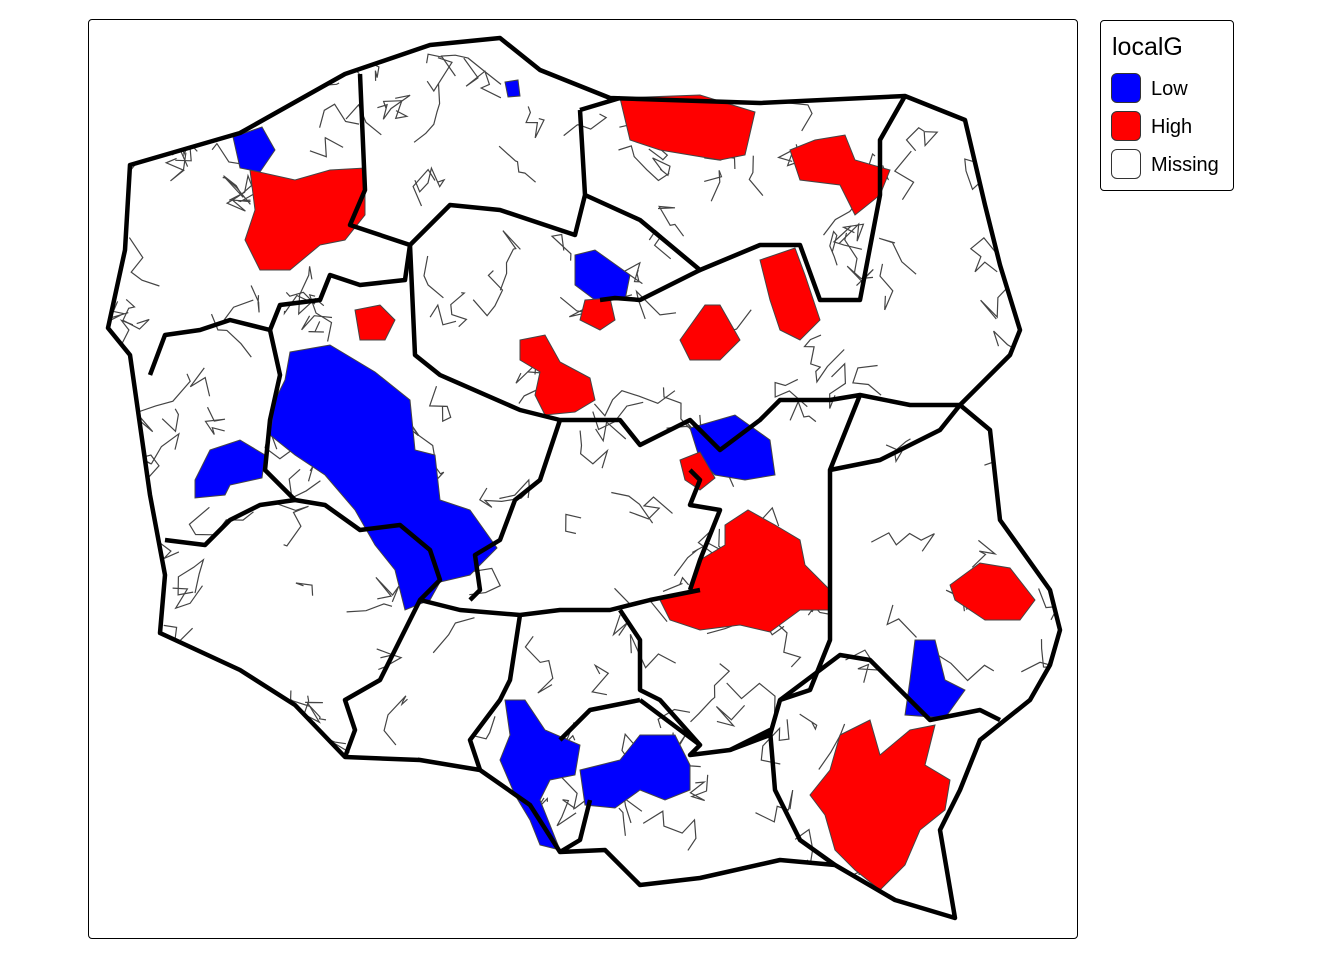 The image size is (1344, 960). I want to click on legend-label-missing: Missing, so click(1185, 165).